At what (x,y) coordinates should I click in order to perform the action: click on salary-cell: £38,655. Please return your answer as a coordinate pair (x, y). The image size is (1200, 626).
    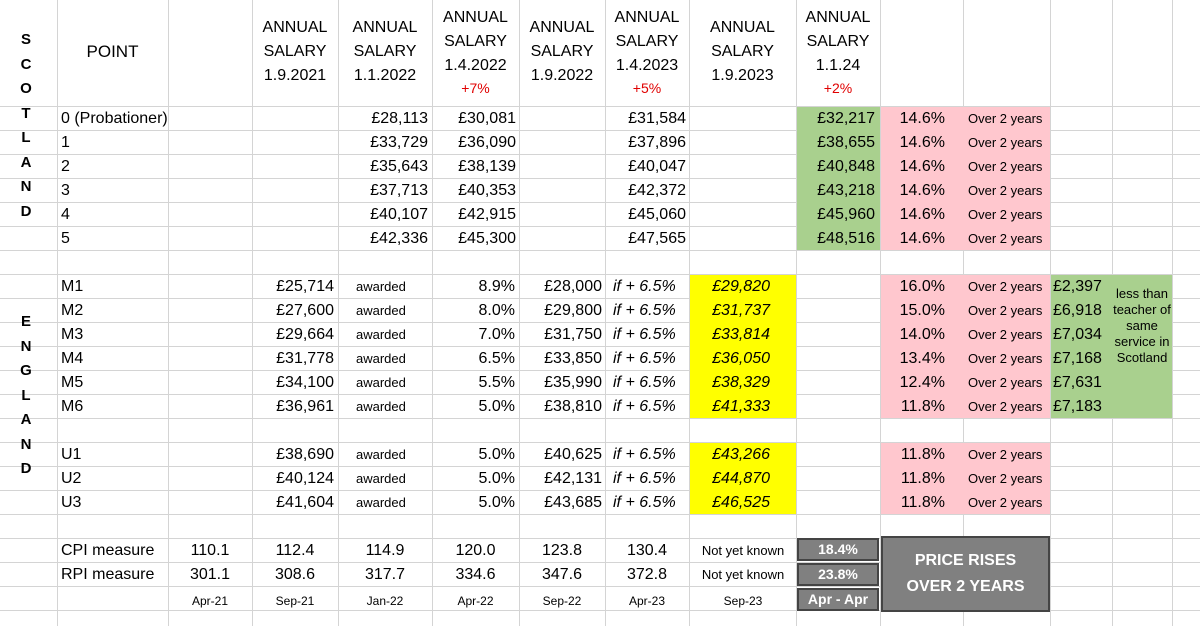
    Looking at the image, I should click on (846, 142).